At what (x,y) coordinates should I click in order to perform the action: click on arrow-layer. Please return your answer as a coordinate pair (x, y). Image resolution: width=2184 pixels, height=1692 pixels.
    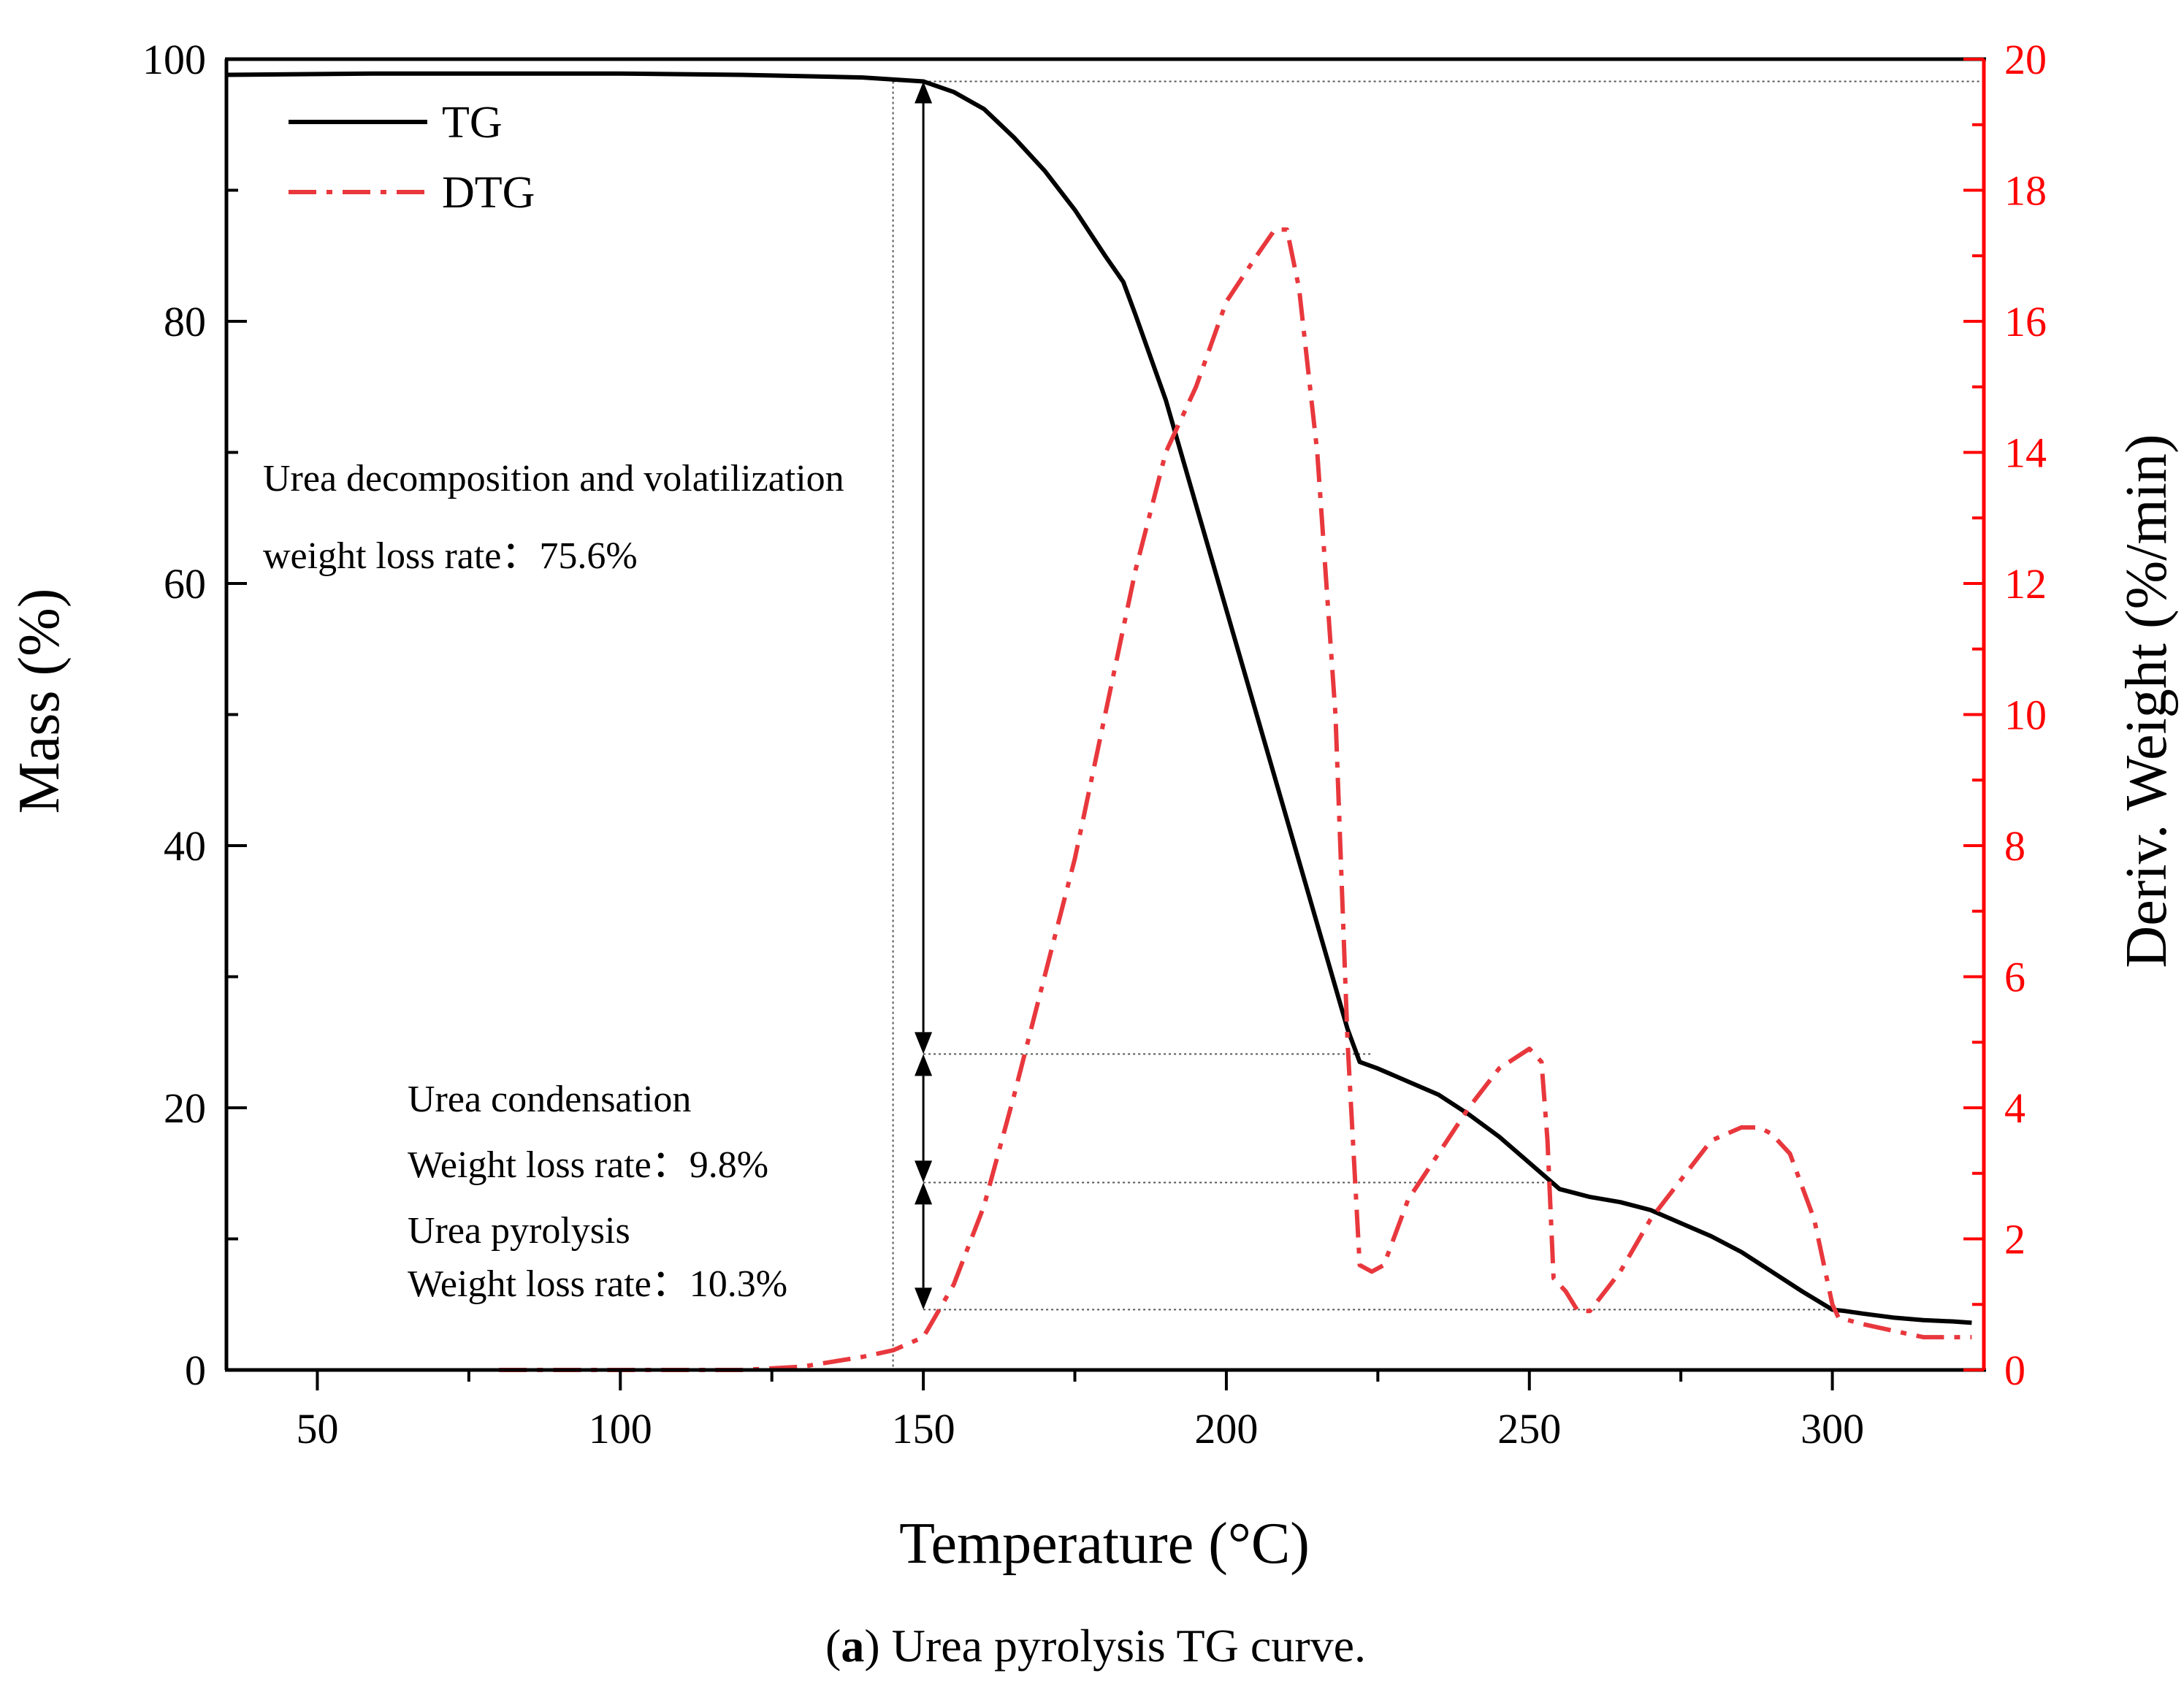
    Looking at the image, I should click on (924, 695).